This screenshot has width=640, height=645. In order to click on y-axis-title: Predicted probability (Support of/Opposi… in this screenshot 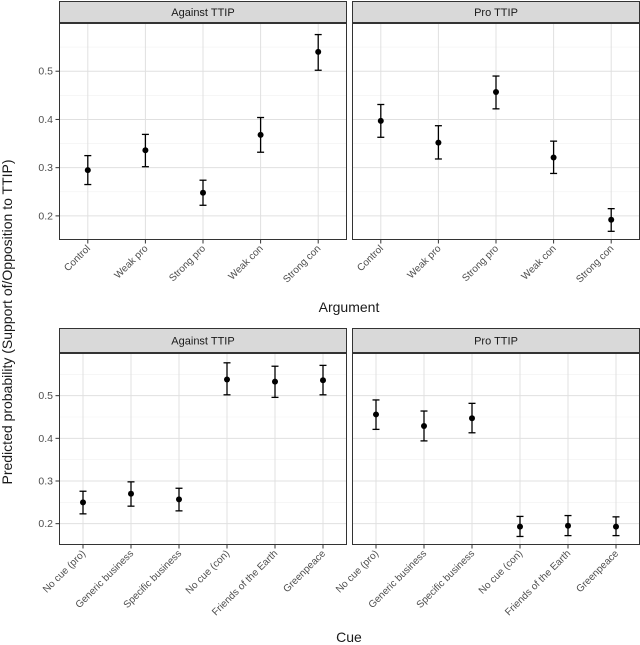, I will do `click(7, 321)`.